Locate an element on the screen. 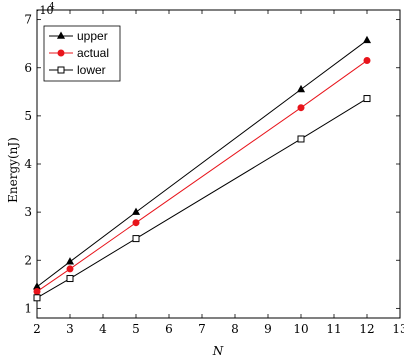 This screenshot has height=363, width=404. legend-marker-lower is located at coordinates (61, 70).